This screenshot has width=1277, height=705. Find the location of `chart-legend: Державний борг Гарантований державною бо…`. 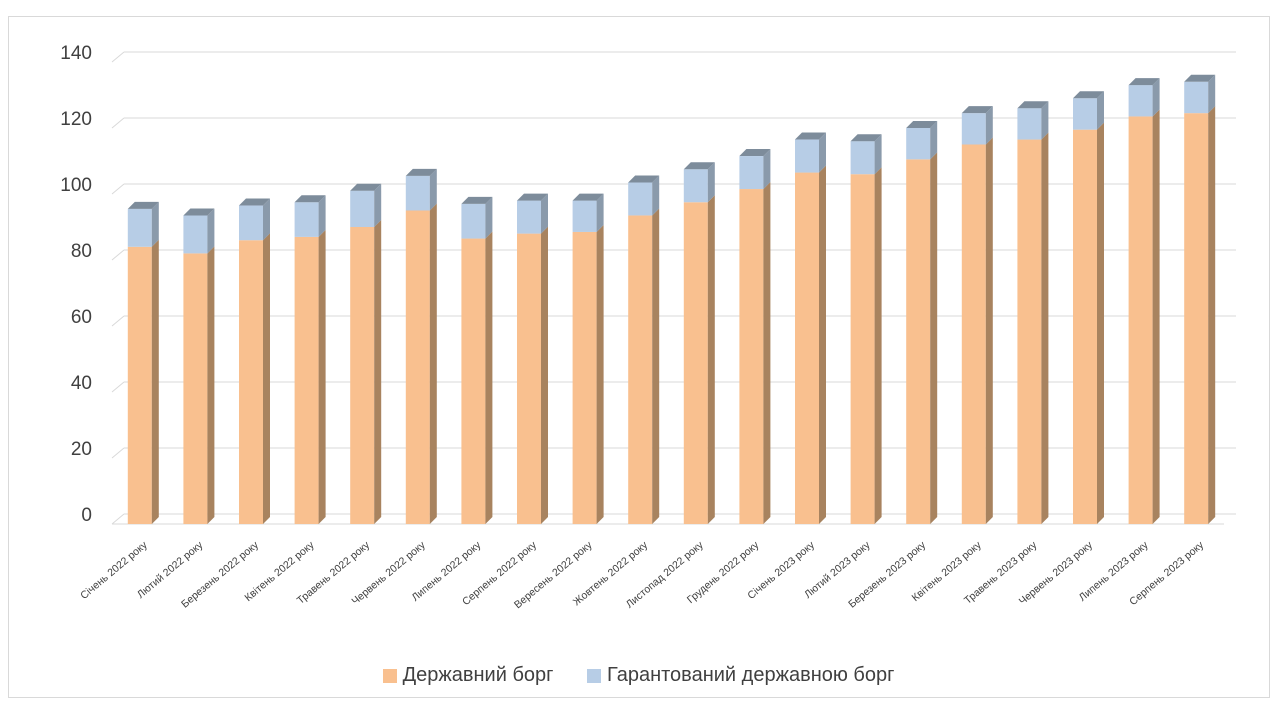

chart-legend: Державний борг Гарантований державною бо… is located at coordinates (638, 676).